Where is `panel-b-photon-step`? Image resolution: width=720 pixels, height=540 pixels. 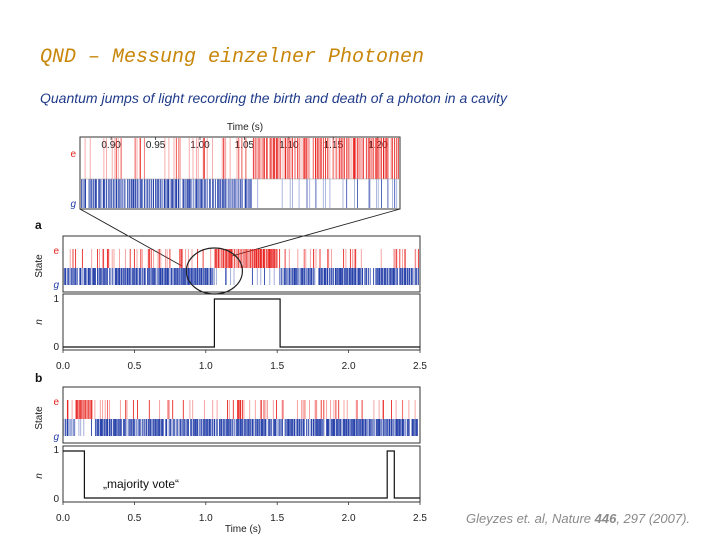
panel-b-photon-step is located at coordinates (241, 474).